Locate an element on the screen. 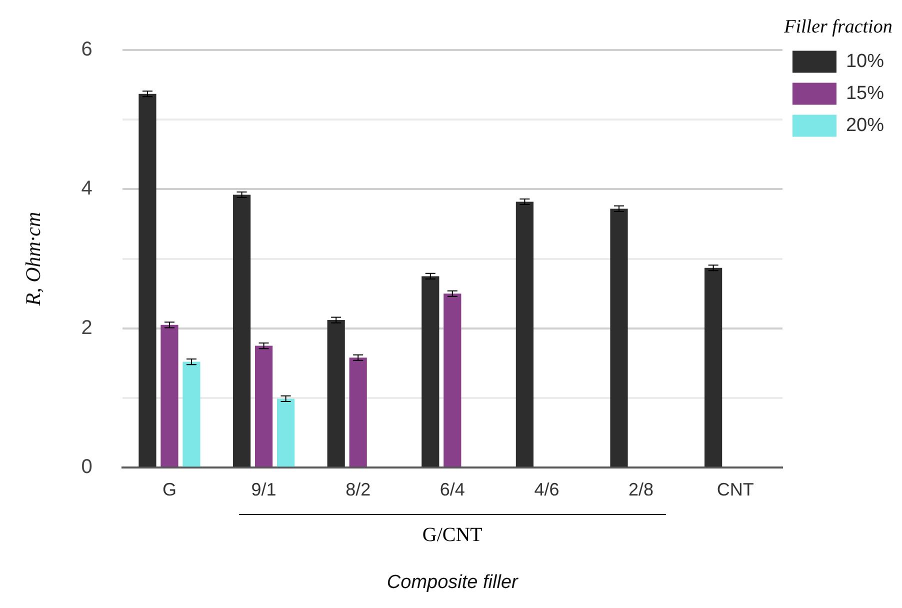 The width and height of the screenshot is (902, 608). legend-label: 20% is located at coordinates (865, 125).